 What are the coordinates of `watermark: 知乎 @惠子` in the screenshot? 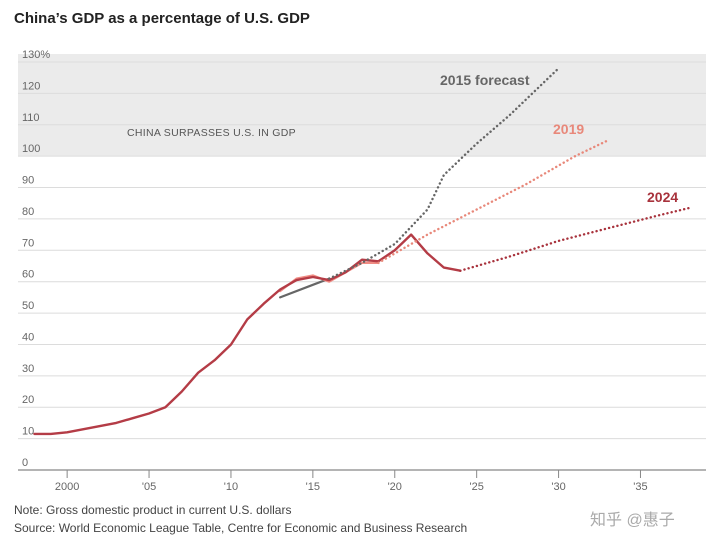 It's located at (632, 520).